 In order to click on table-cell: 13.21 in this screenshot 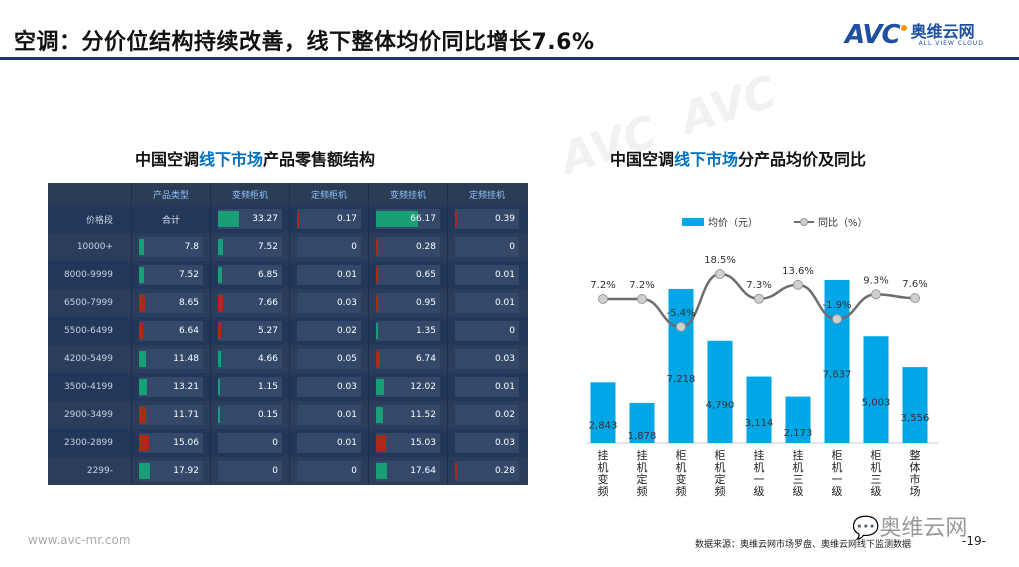, I will do `click(171, 387)`.